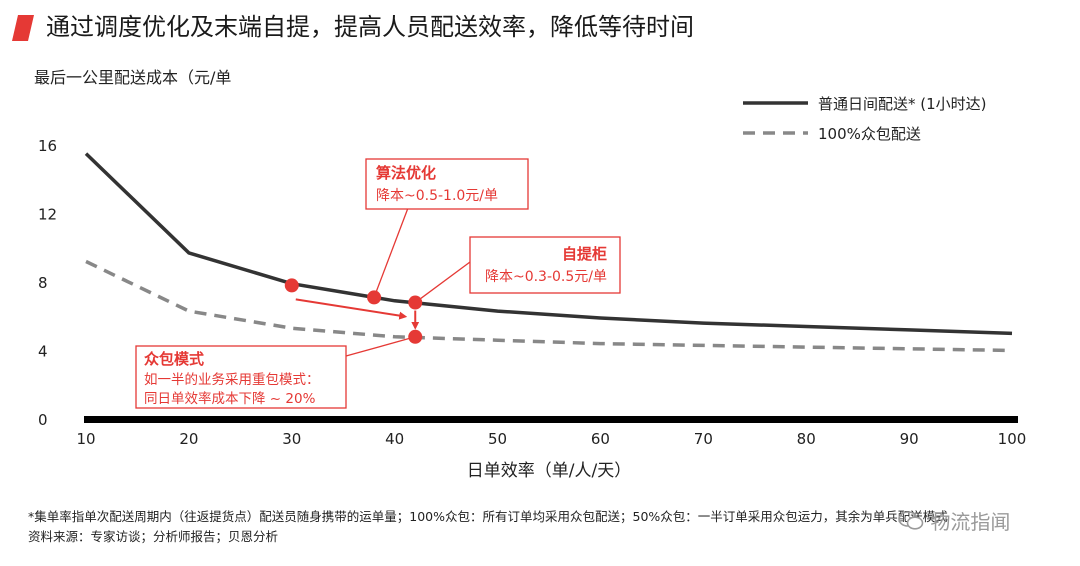  What do you see at coordinates (600, 439) in the screenshot?
I see `x-tick-label: 60` at bounding box center [600, 439].